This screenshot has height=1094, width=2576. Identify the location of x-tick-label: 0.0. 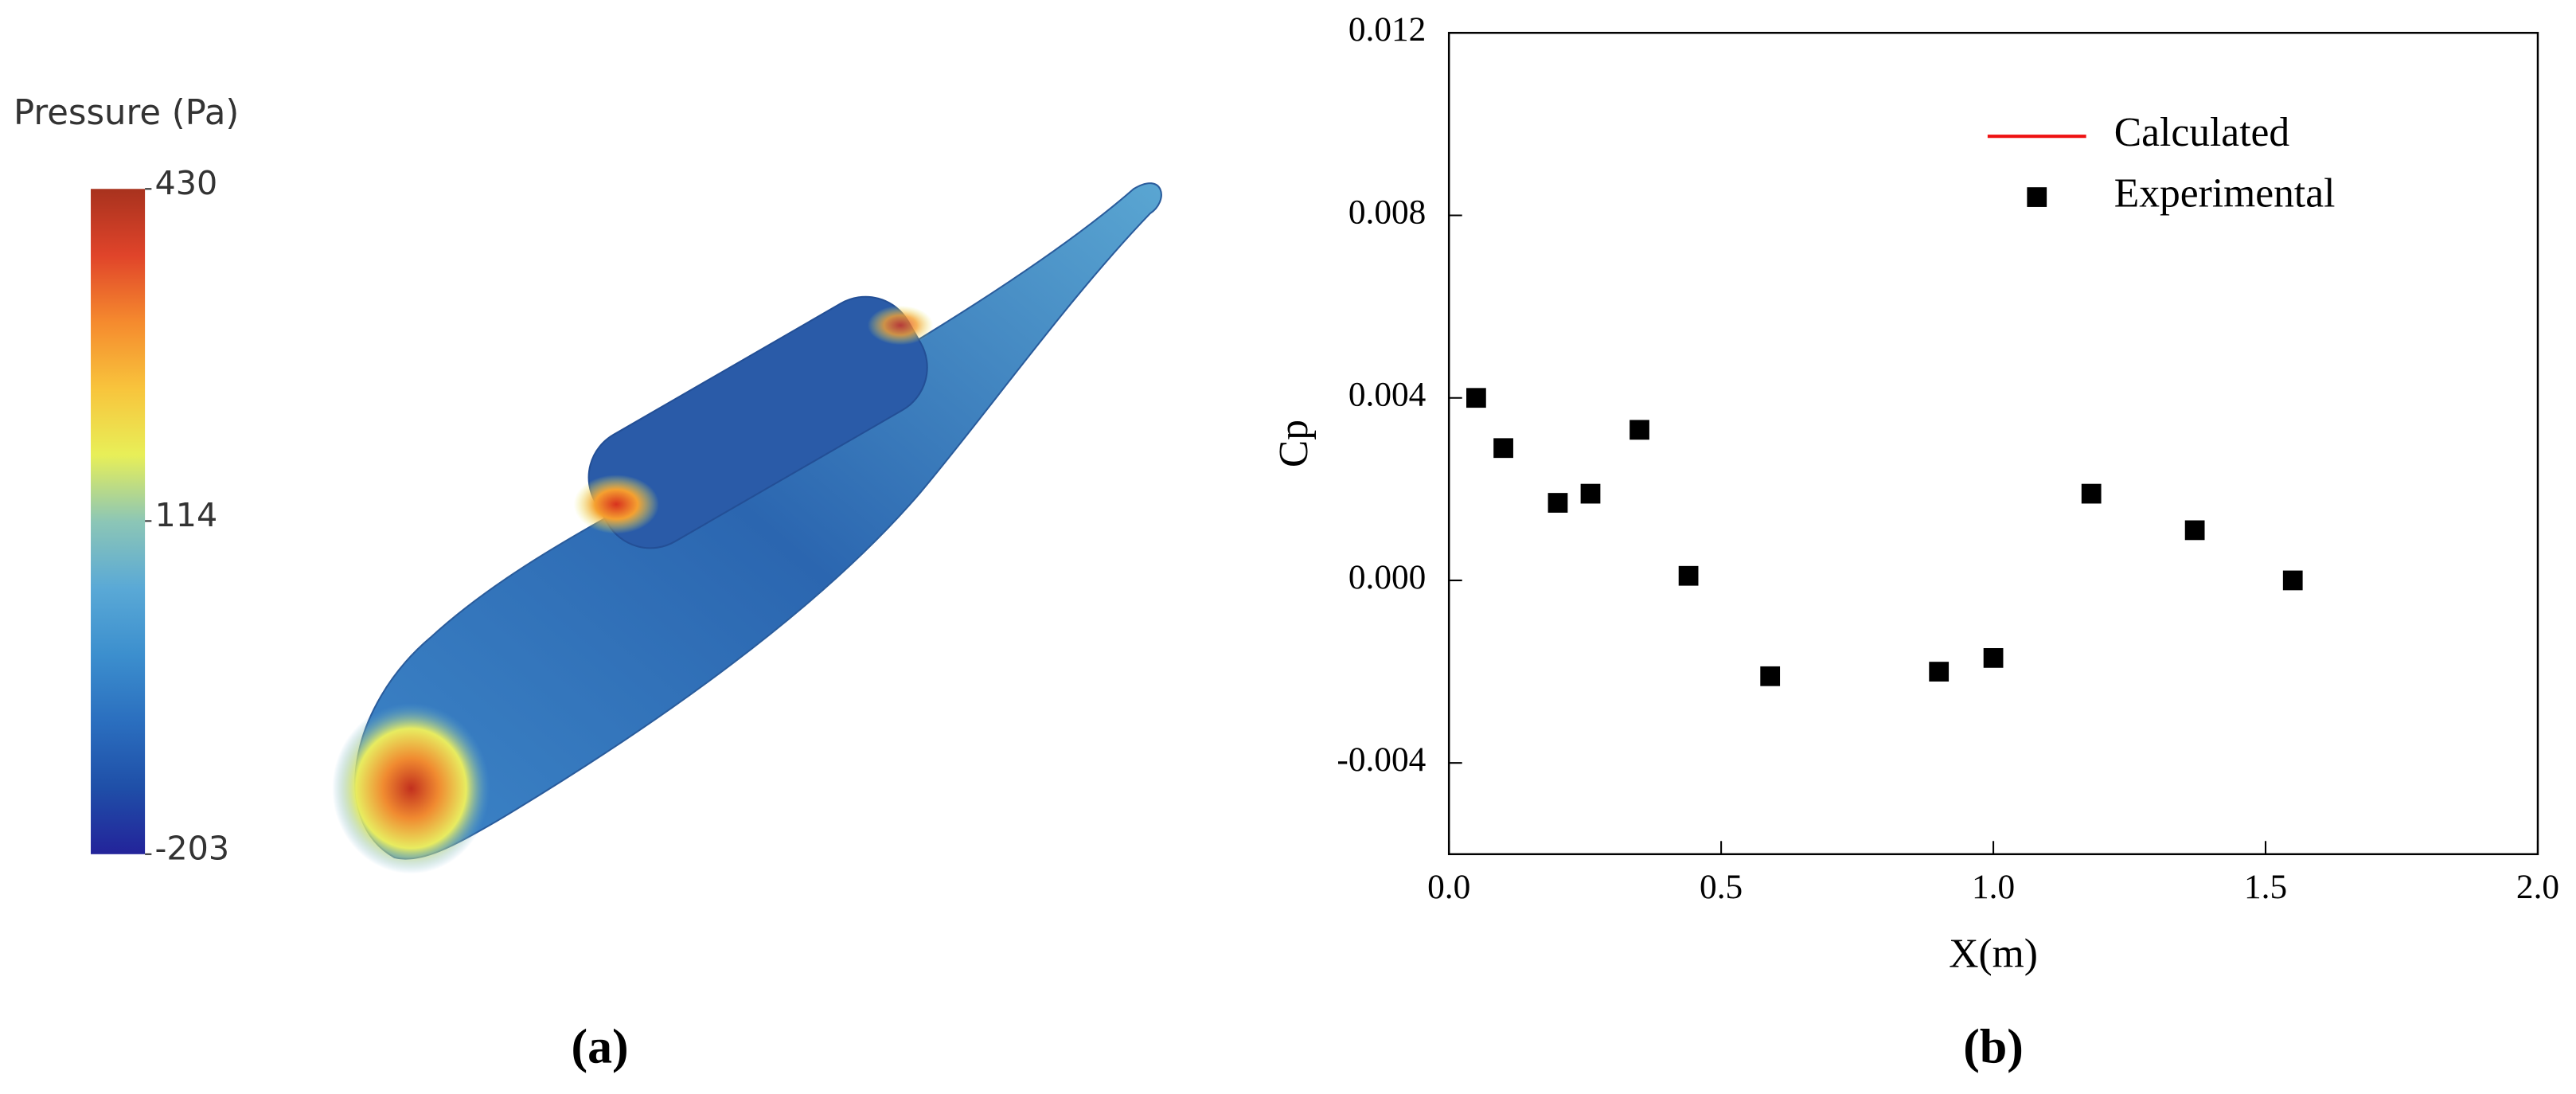
(1448, 887).